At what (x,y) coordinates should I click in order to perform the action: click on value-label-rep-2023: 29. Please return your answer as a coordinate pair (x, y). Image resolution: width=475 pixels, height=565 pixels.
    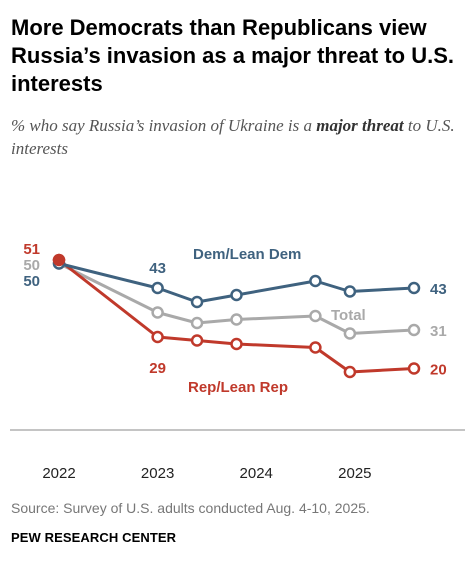
    Looking at the image, I should click on (157, 368).